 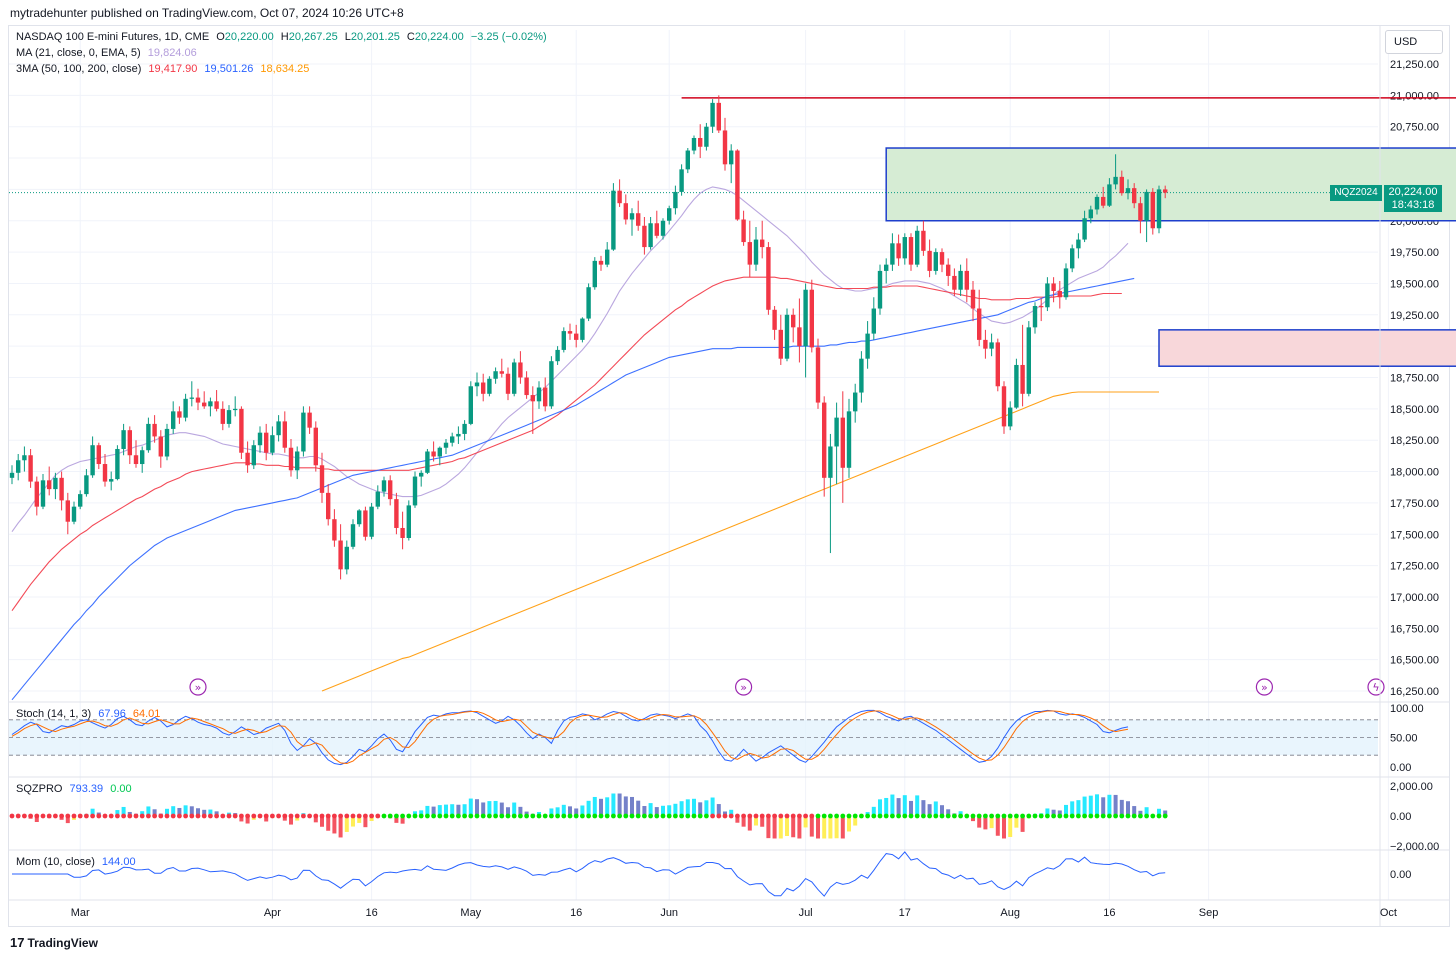 I want to click on stoch-tick-label: 50.00, so click(x=1404, y=739).